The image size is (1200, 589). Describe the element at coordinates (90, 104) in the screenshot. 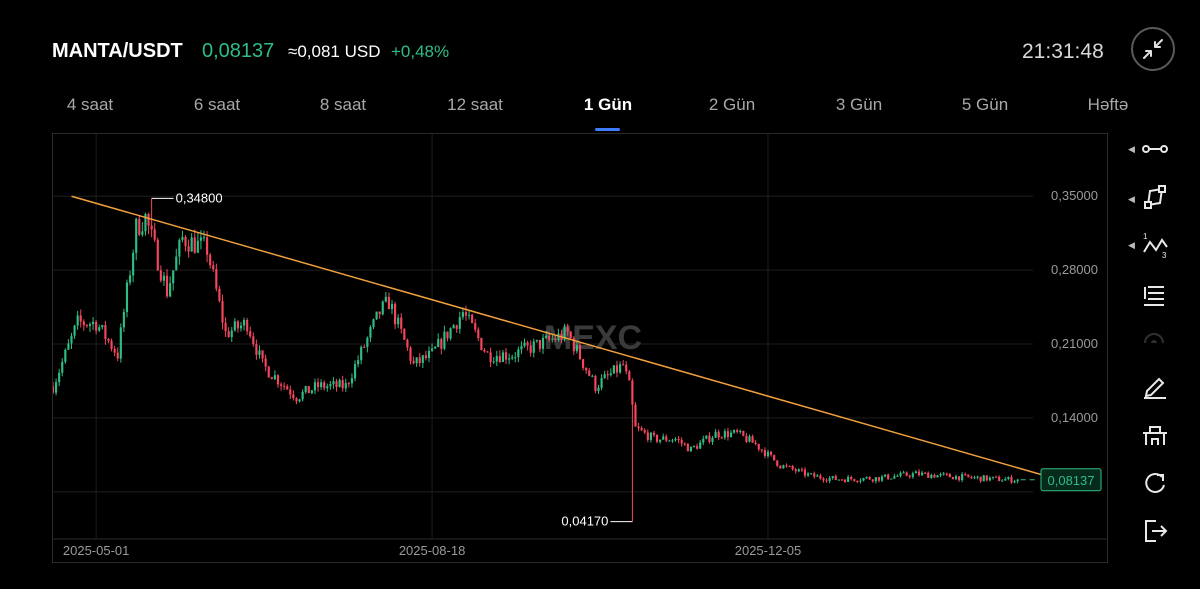

I see `tab-4h: 4 saat` at that location.